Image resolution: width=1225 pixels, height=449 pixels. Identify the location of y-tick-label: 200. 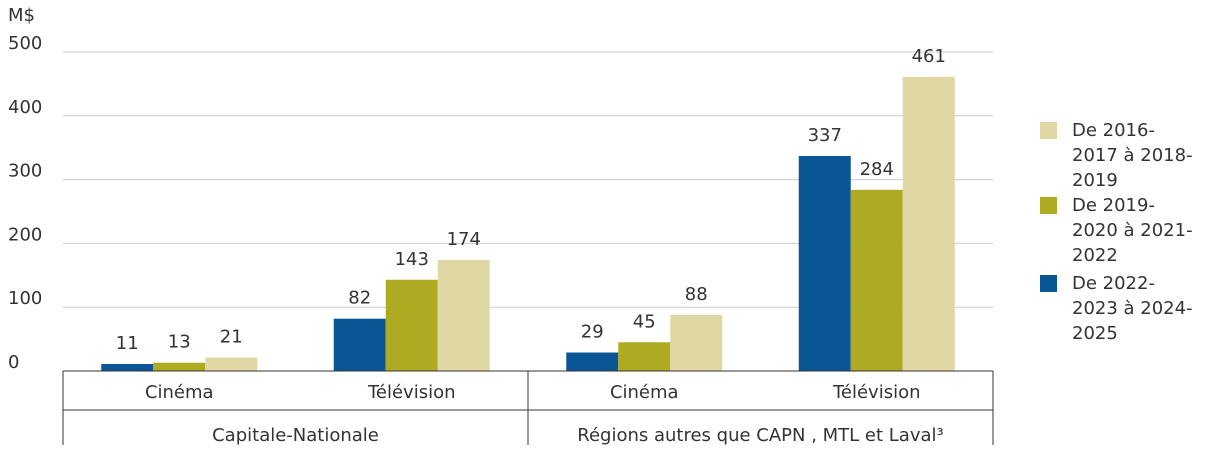
(25, 234).